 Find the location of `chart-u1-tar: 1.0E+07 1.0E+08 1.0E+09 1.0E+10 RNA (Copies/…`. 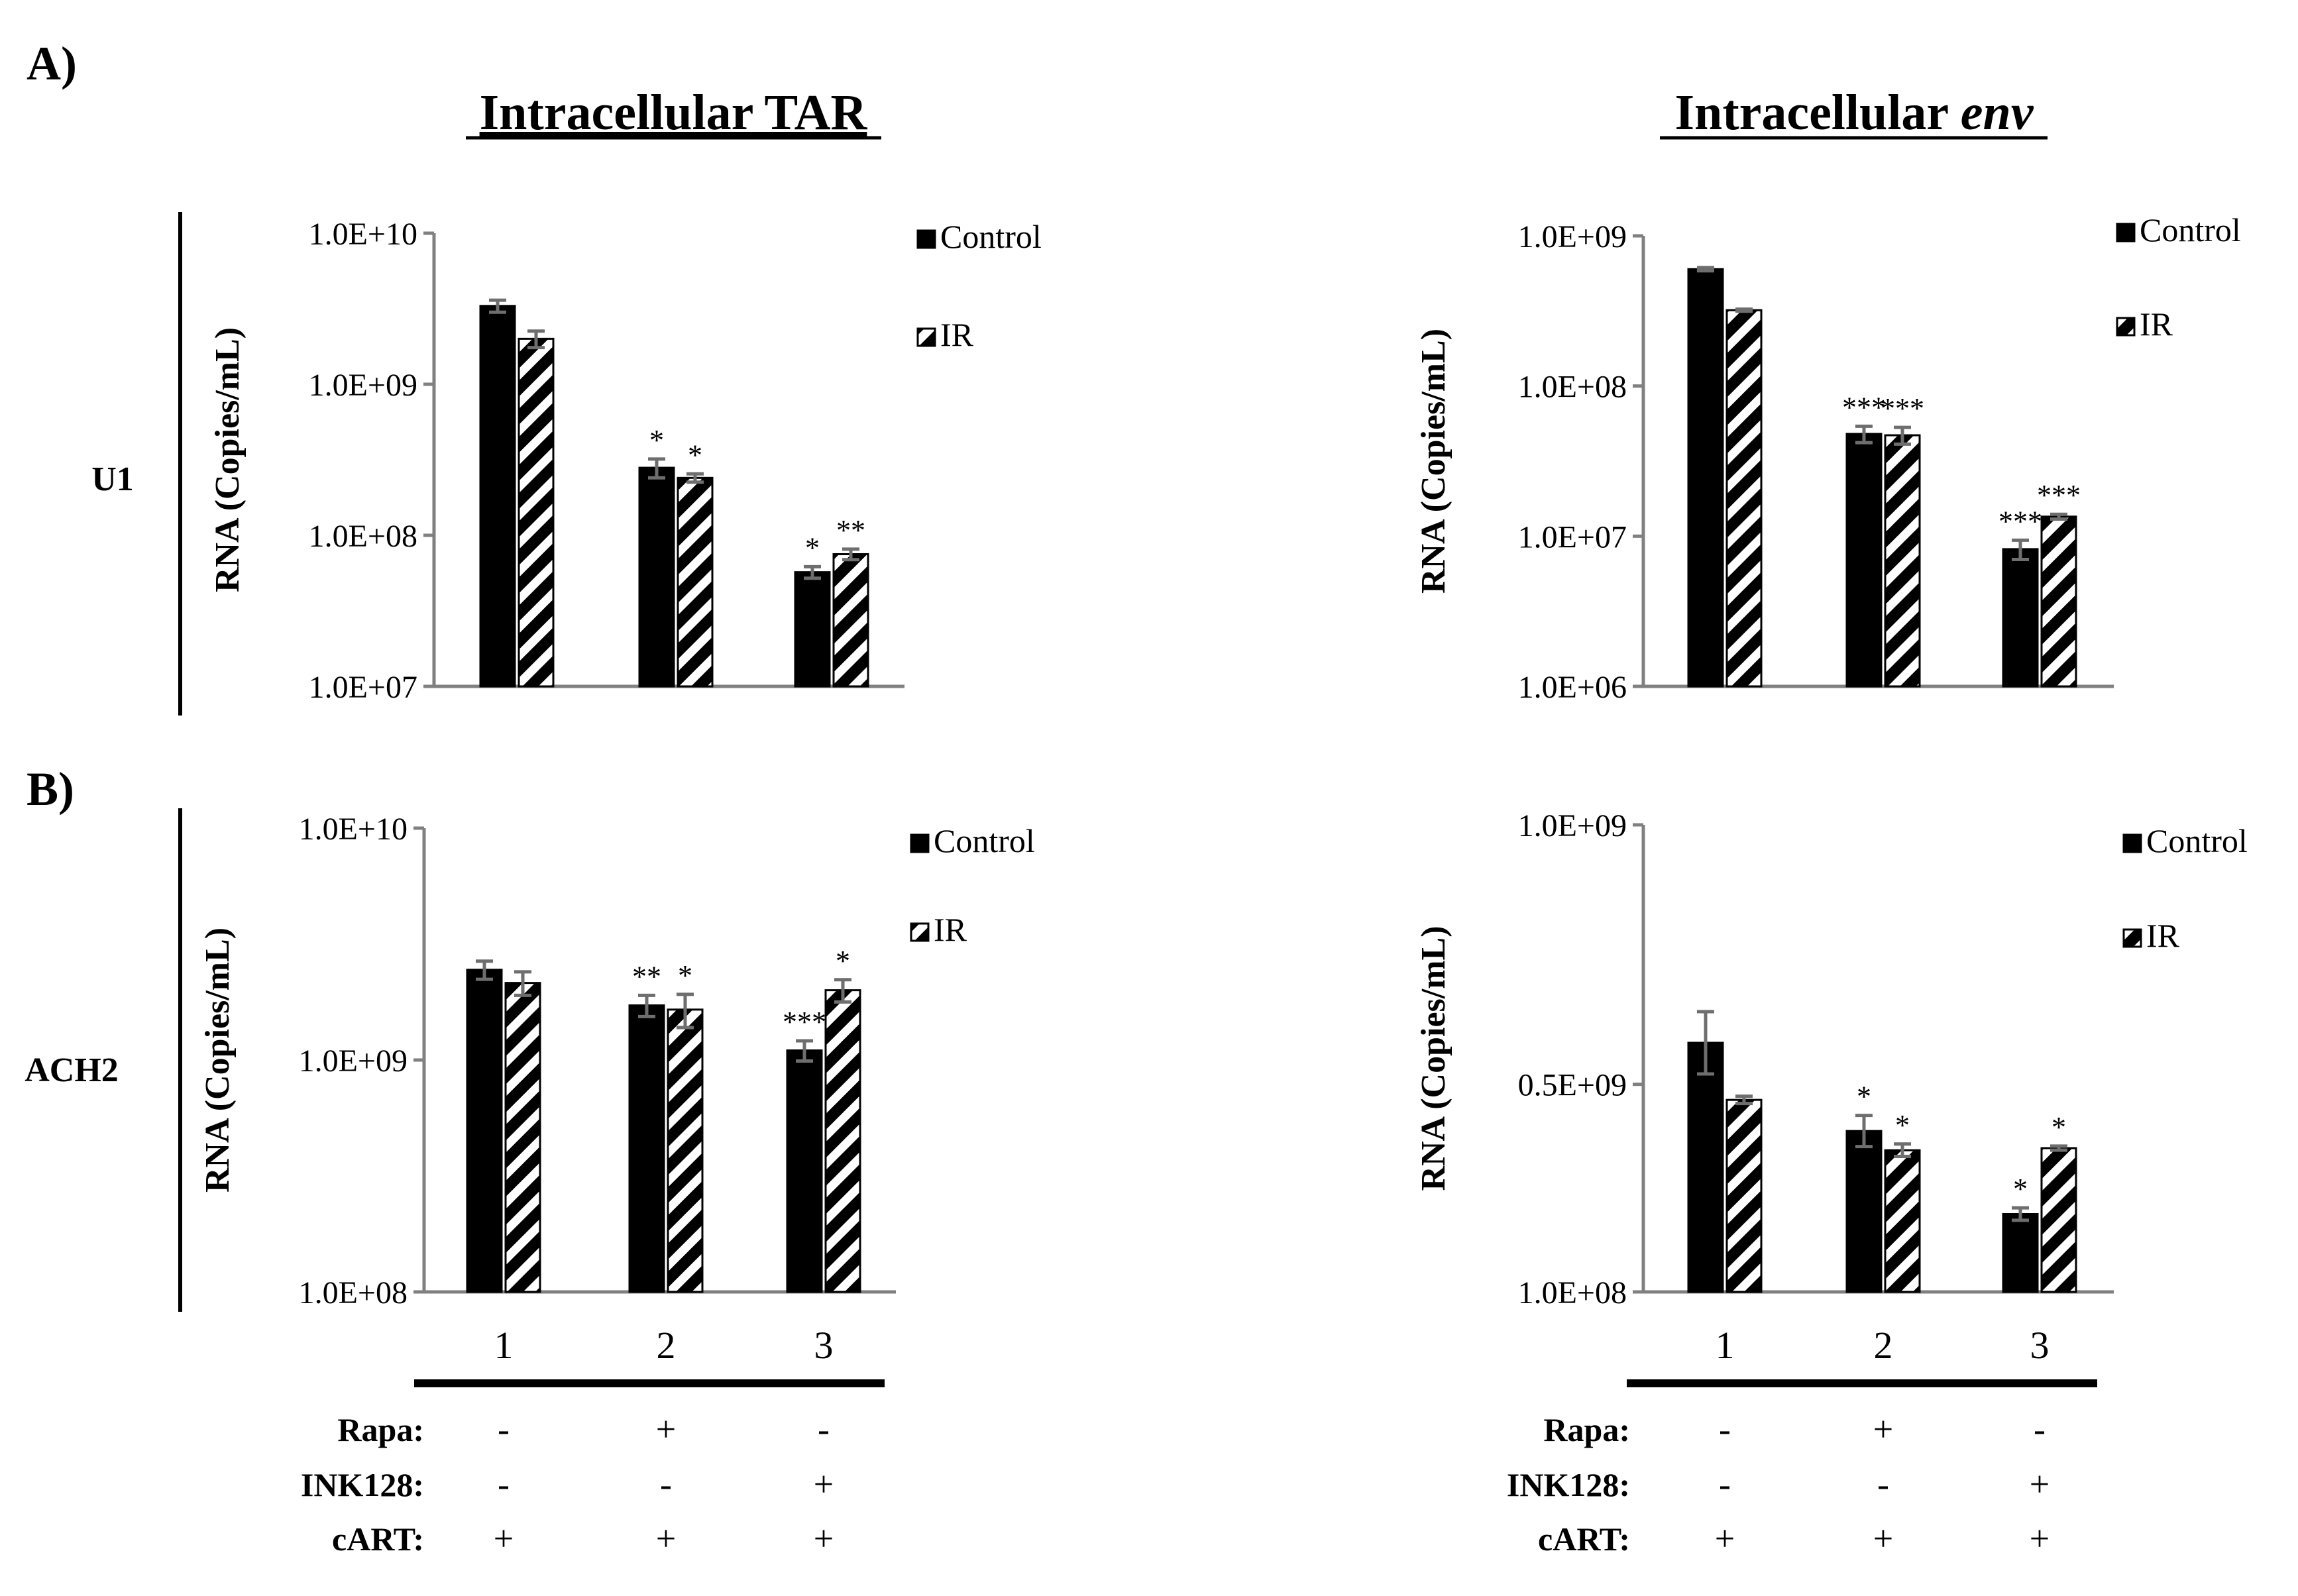

chart-u1-tar: 1.0E+07 1.0E+08 1.0E+09 1.0E+10 RNA (Copies/… is located at coordinates (625, 461).